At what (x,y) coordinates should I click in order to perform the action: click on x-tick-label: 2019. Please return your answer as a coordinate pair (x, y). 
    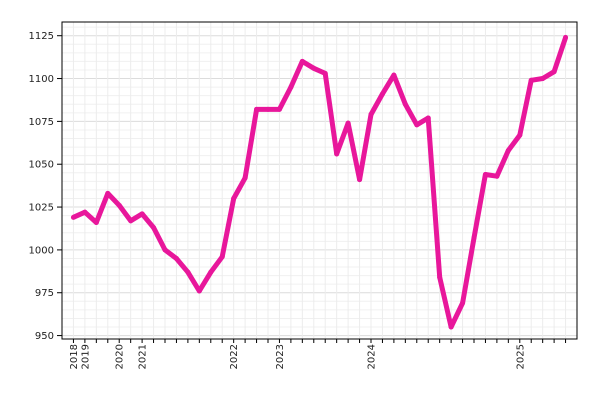
    Looking at the image, I should click on (85, 356).